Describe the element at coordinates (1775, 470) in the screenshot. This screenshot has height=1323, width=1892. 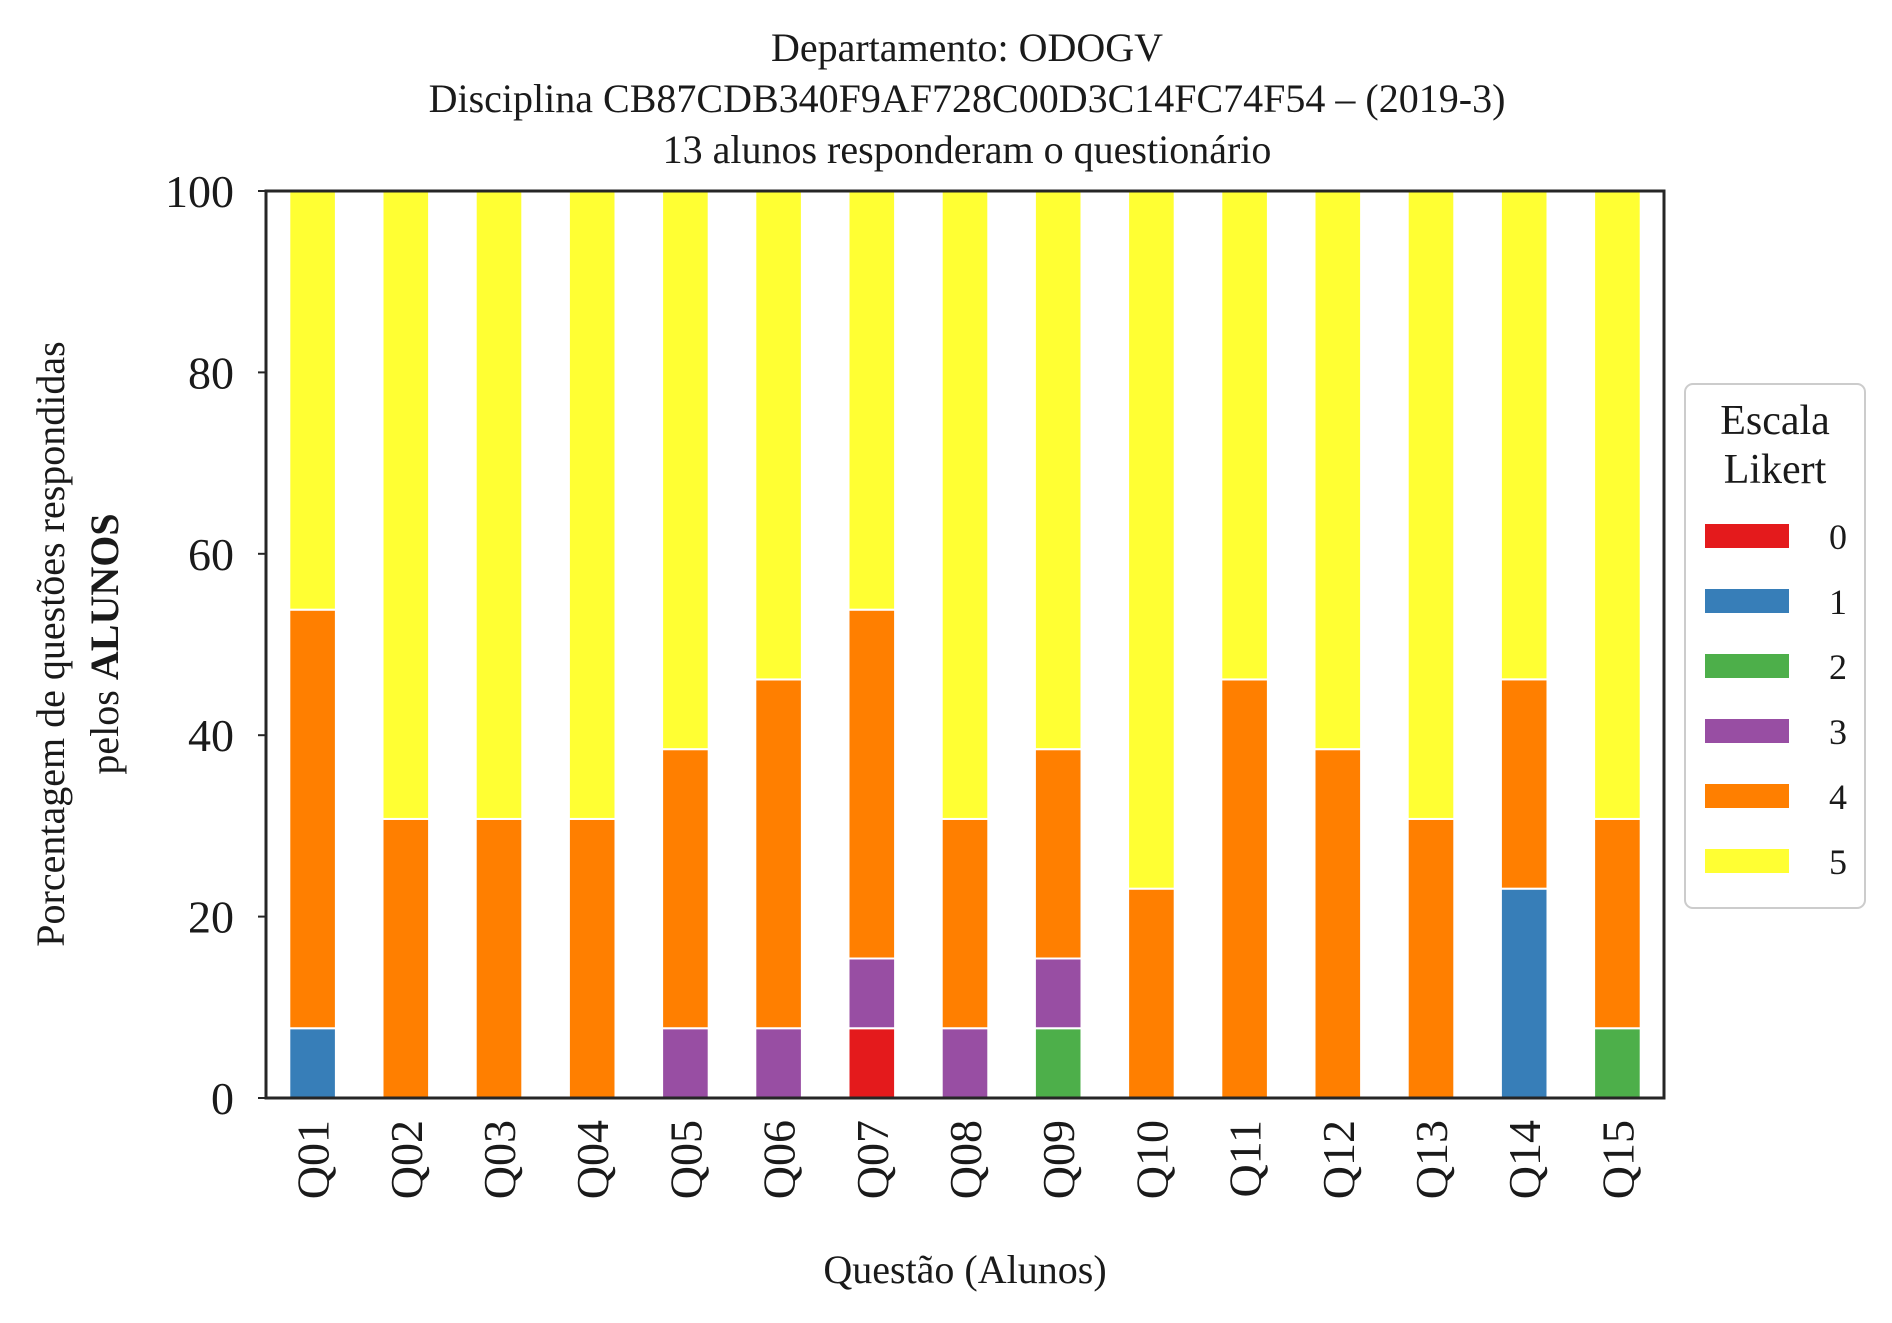
I see `legend-title-line-2: Likert` at that location.